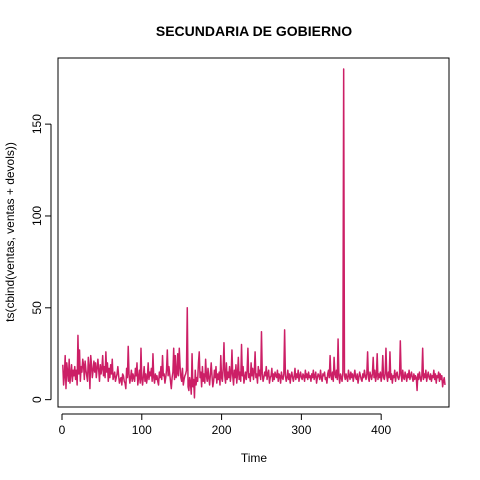 This screenshot has width=480, height=480. What do you see at coordinates (381, 430) in the screenshot?
I see `x-tick-label: 400` at bounding box center [381, 430].